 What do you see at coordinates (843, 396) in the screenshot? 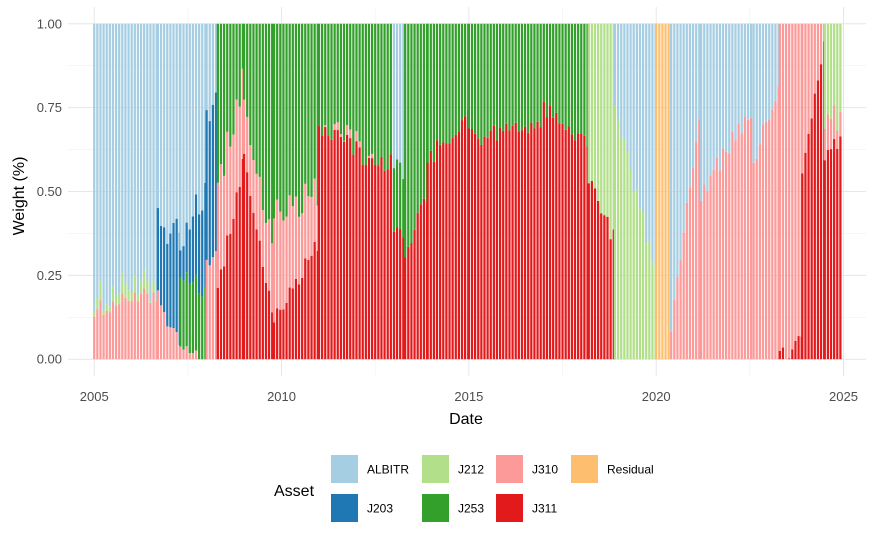
I see `x-tick-label: 2025` at bounding box center [843, 396].